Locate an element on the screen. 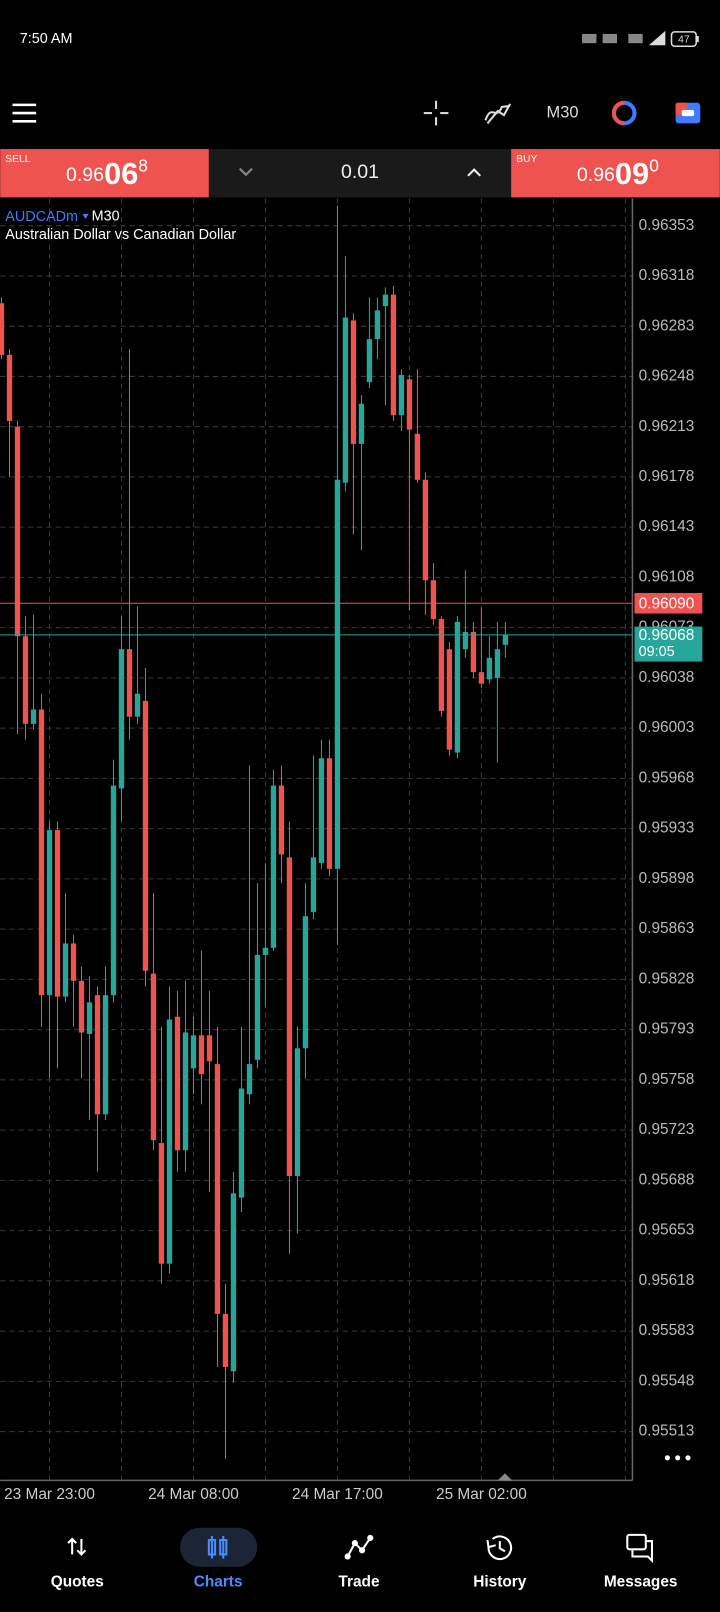  sell-price: 0.96068 is located at coordinates (107, 173).